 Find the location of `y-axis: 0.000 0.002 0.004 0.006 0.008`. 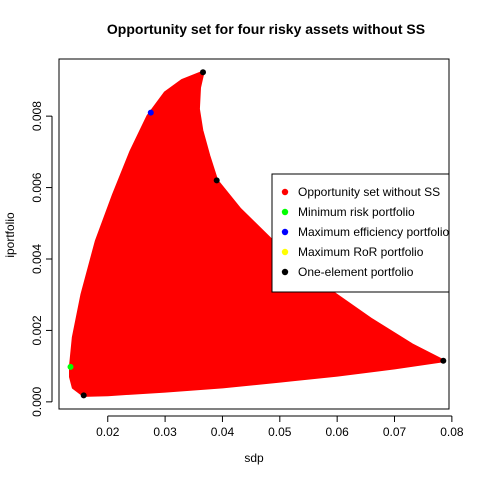

y-axis: 0.000 0.002 0.004 0.006 0.008 is located at coordinates (41, 259).